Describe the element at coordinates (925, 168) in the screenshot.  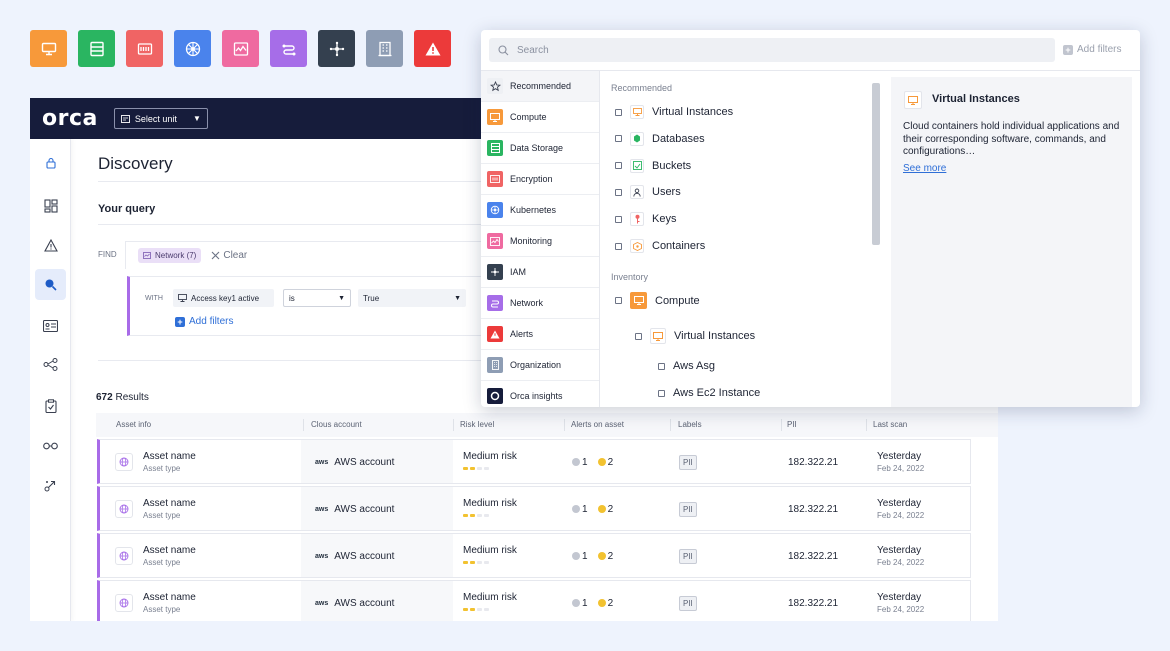
I see `see-more-link: See more` at that location.